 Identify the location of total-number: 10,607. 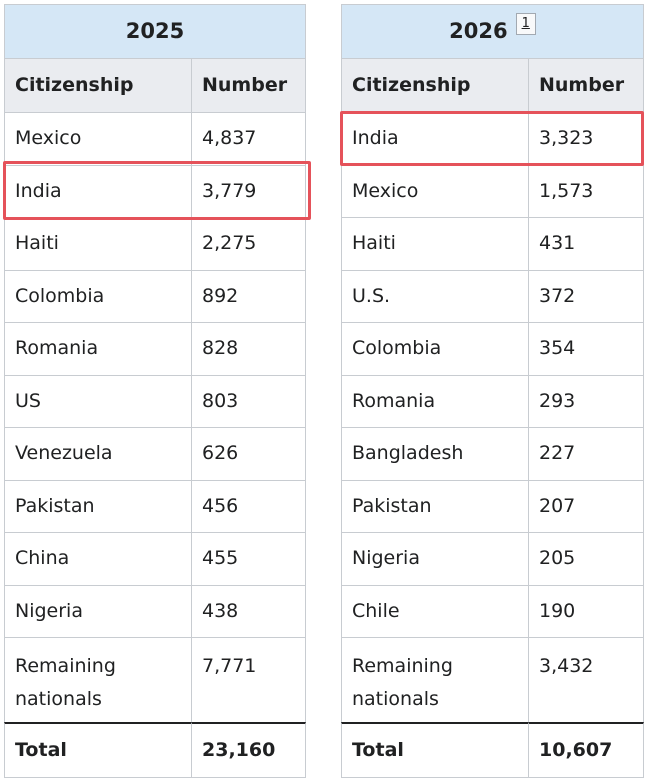
(586, 750).